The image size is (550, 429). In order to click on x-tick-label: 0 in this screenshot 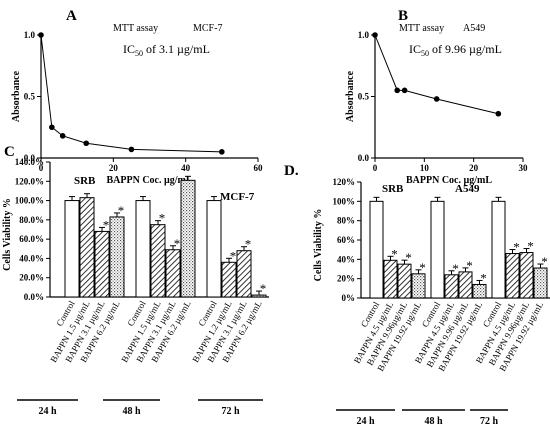, I will do `click(375, 168)`.